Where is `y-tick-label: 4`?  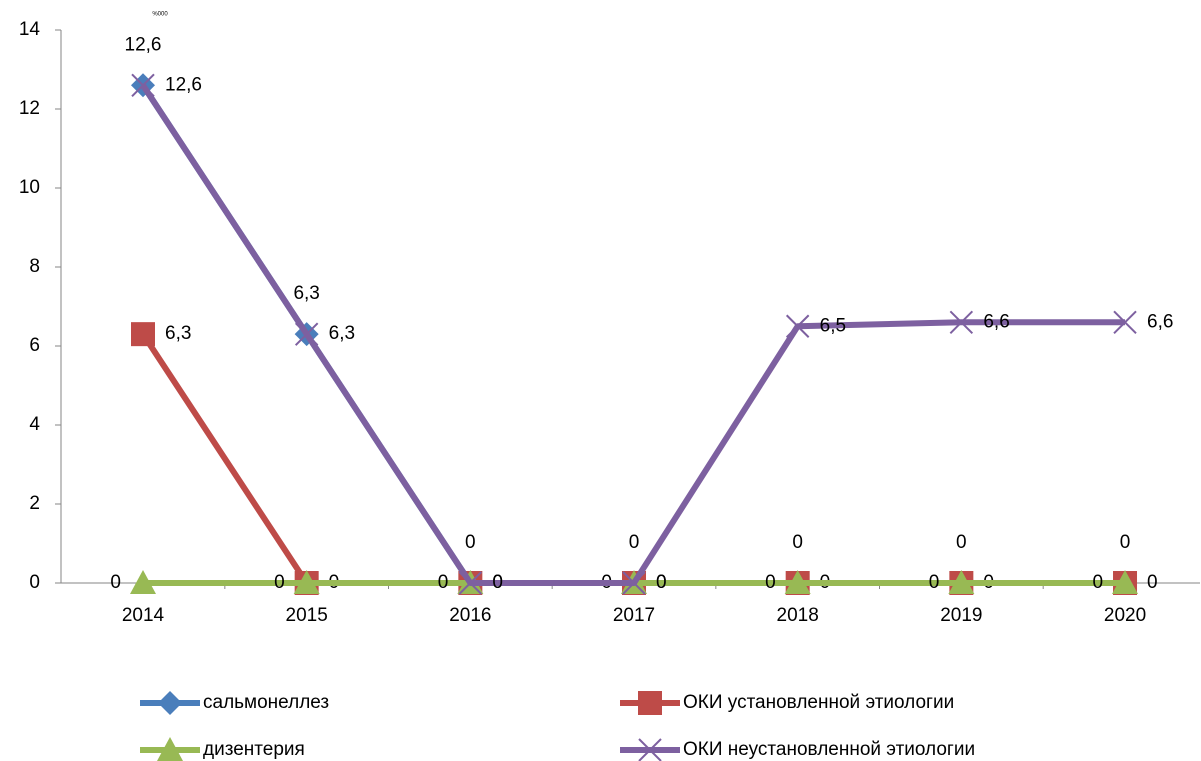 y-tick-label: 4 is located at coordinates (34, 424).